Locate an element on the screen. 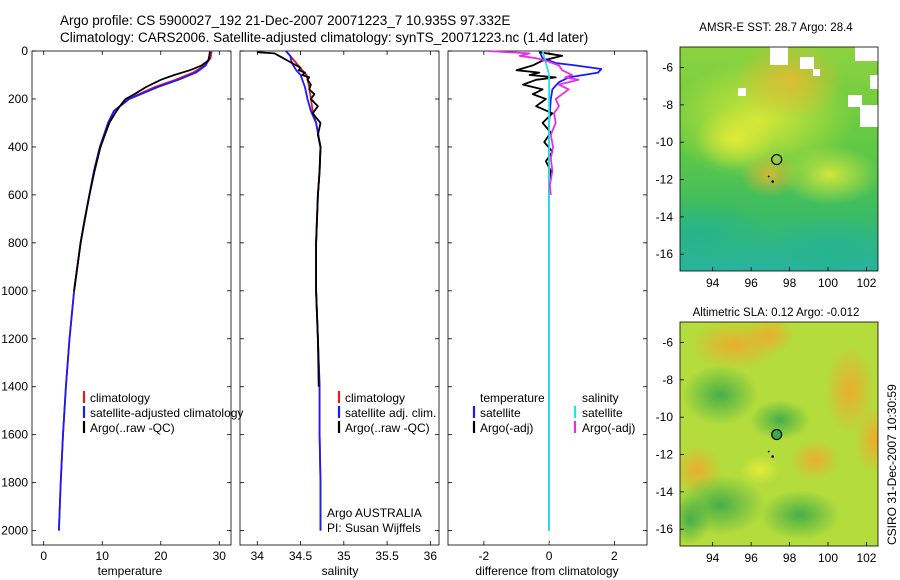 This screenshot has height=580, width=900. y-tick-label: 1200 is located at coordinates (14, 339).